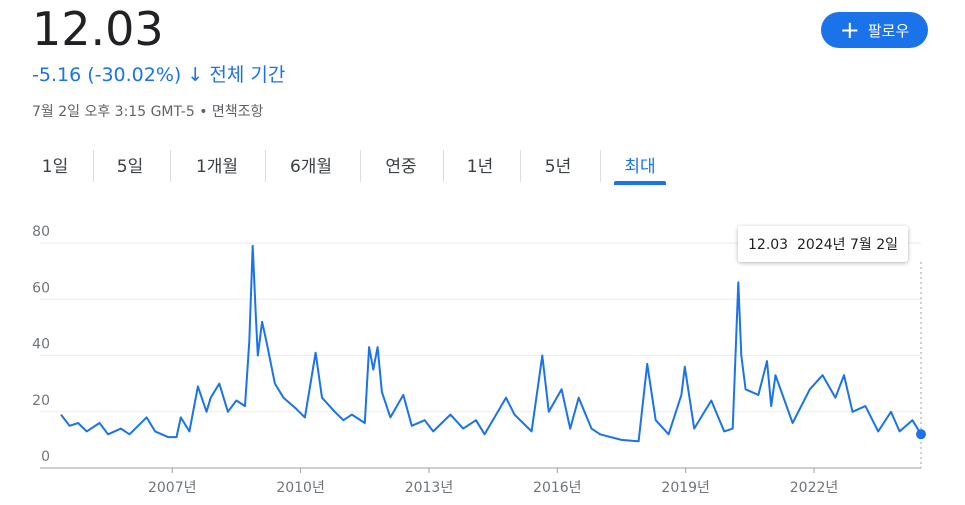 The width and height of the screenshot is (965, 505). What do you see at coordinates (237, 112) in the screenshot?
I see `disclaimer: 면책조항` at bounding box center [237, 112].